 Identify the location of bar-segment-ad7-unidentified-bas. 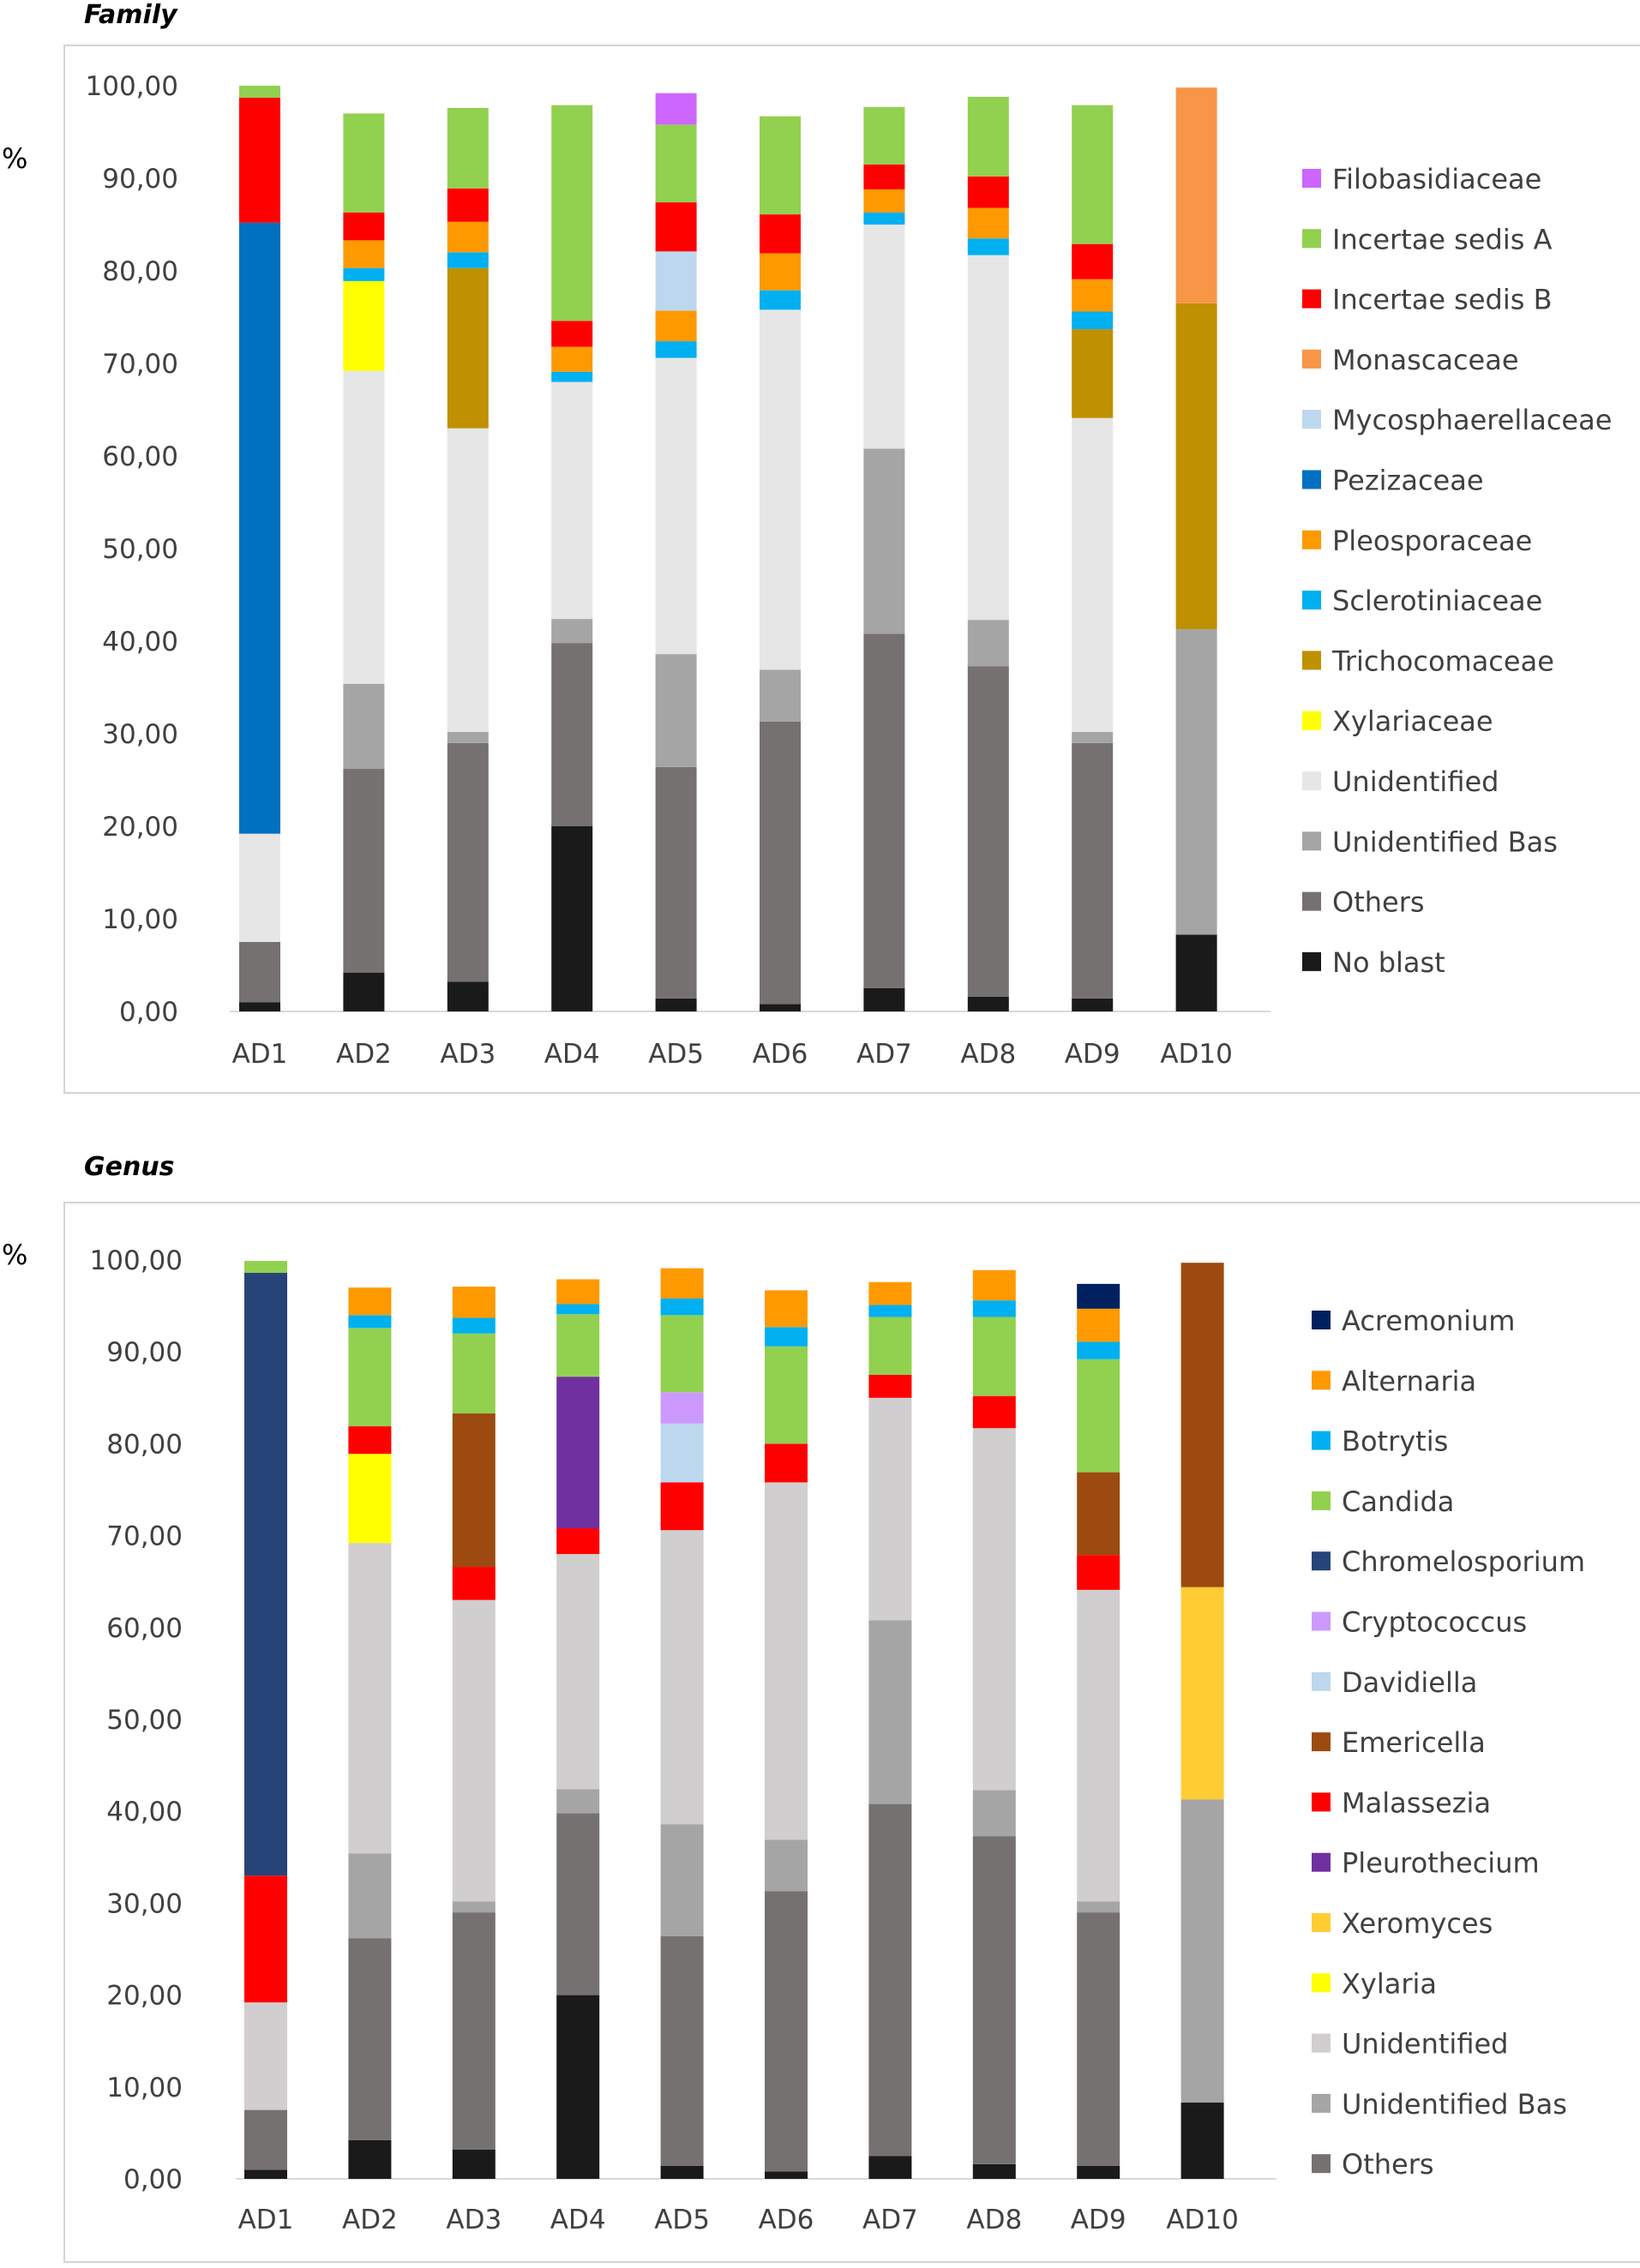
(890, 1712).